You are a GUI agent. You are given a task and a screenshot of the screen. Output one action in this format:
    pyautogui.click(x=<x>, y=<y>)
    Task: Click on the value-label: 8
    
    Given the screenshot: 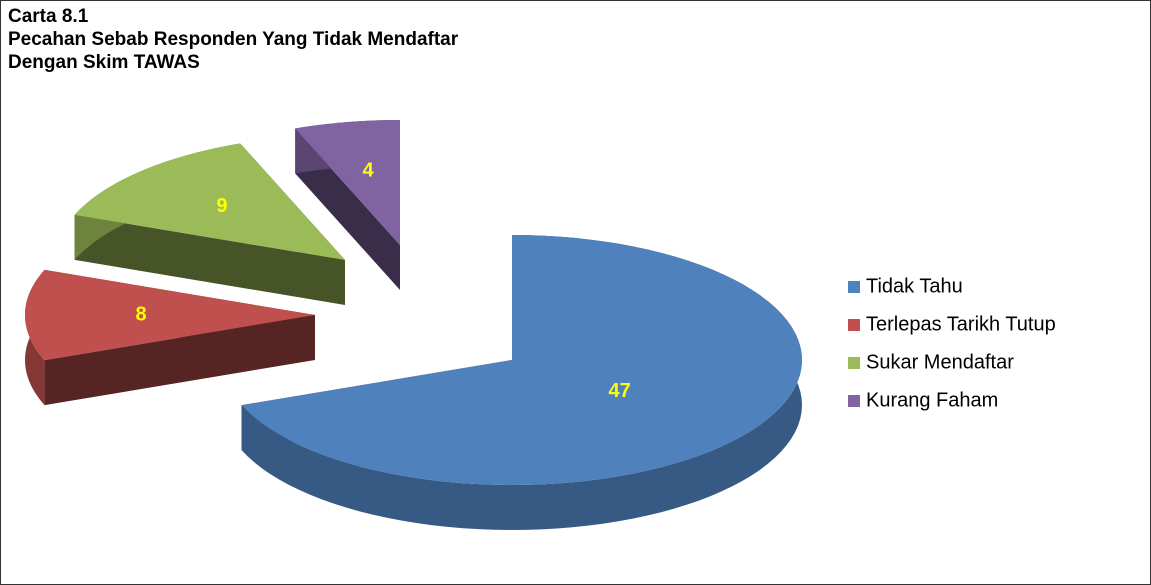 What is the action you would take?
    pyautogui.click(x=140, y=314)
    